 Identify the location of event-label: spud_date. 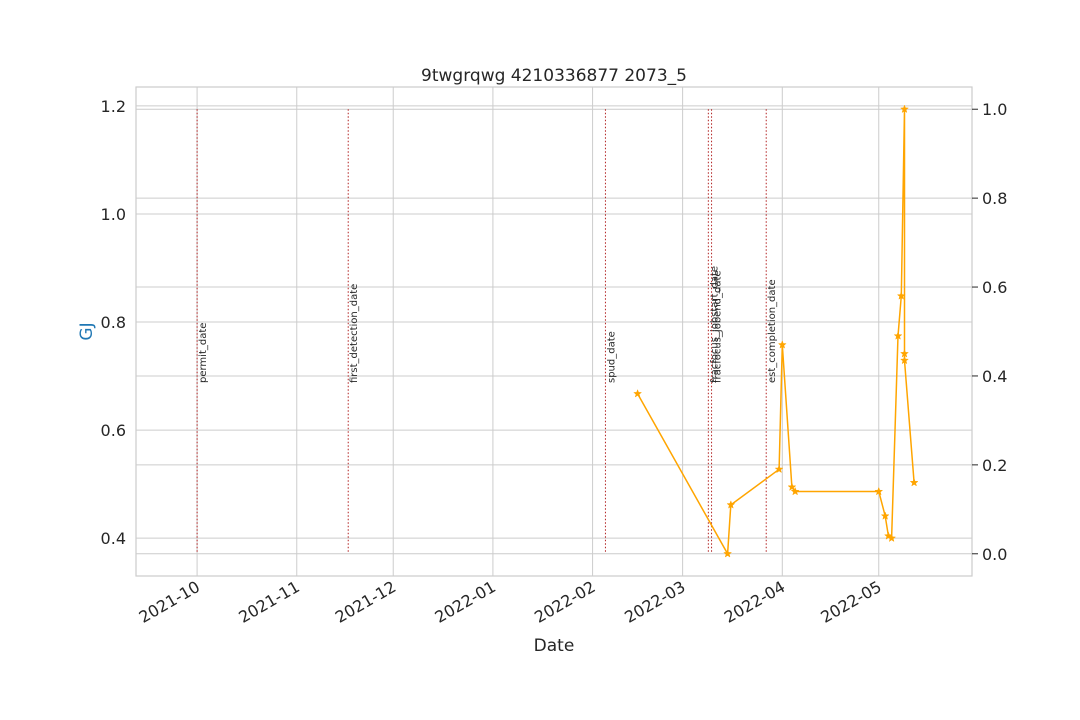
(611, 357).